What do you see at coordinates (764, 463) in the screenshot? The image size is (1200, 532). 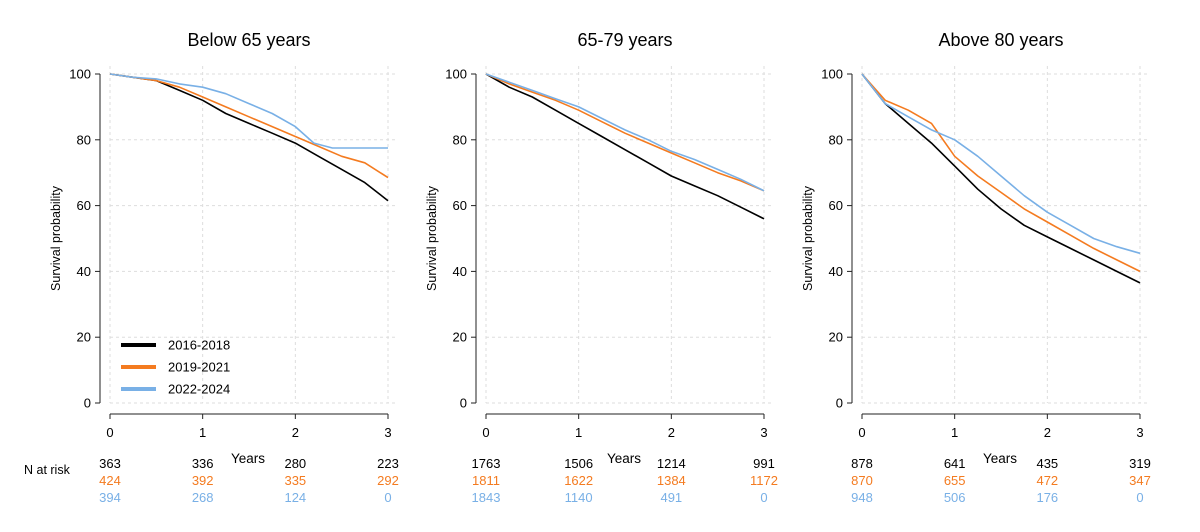 I see `n-at-risk-value: 991` at bounding box center [764, 463].